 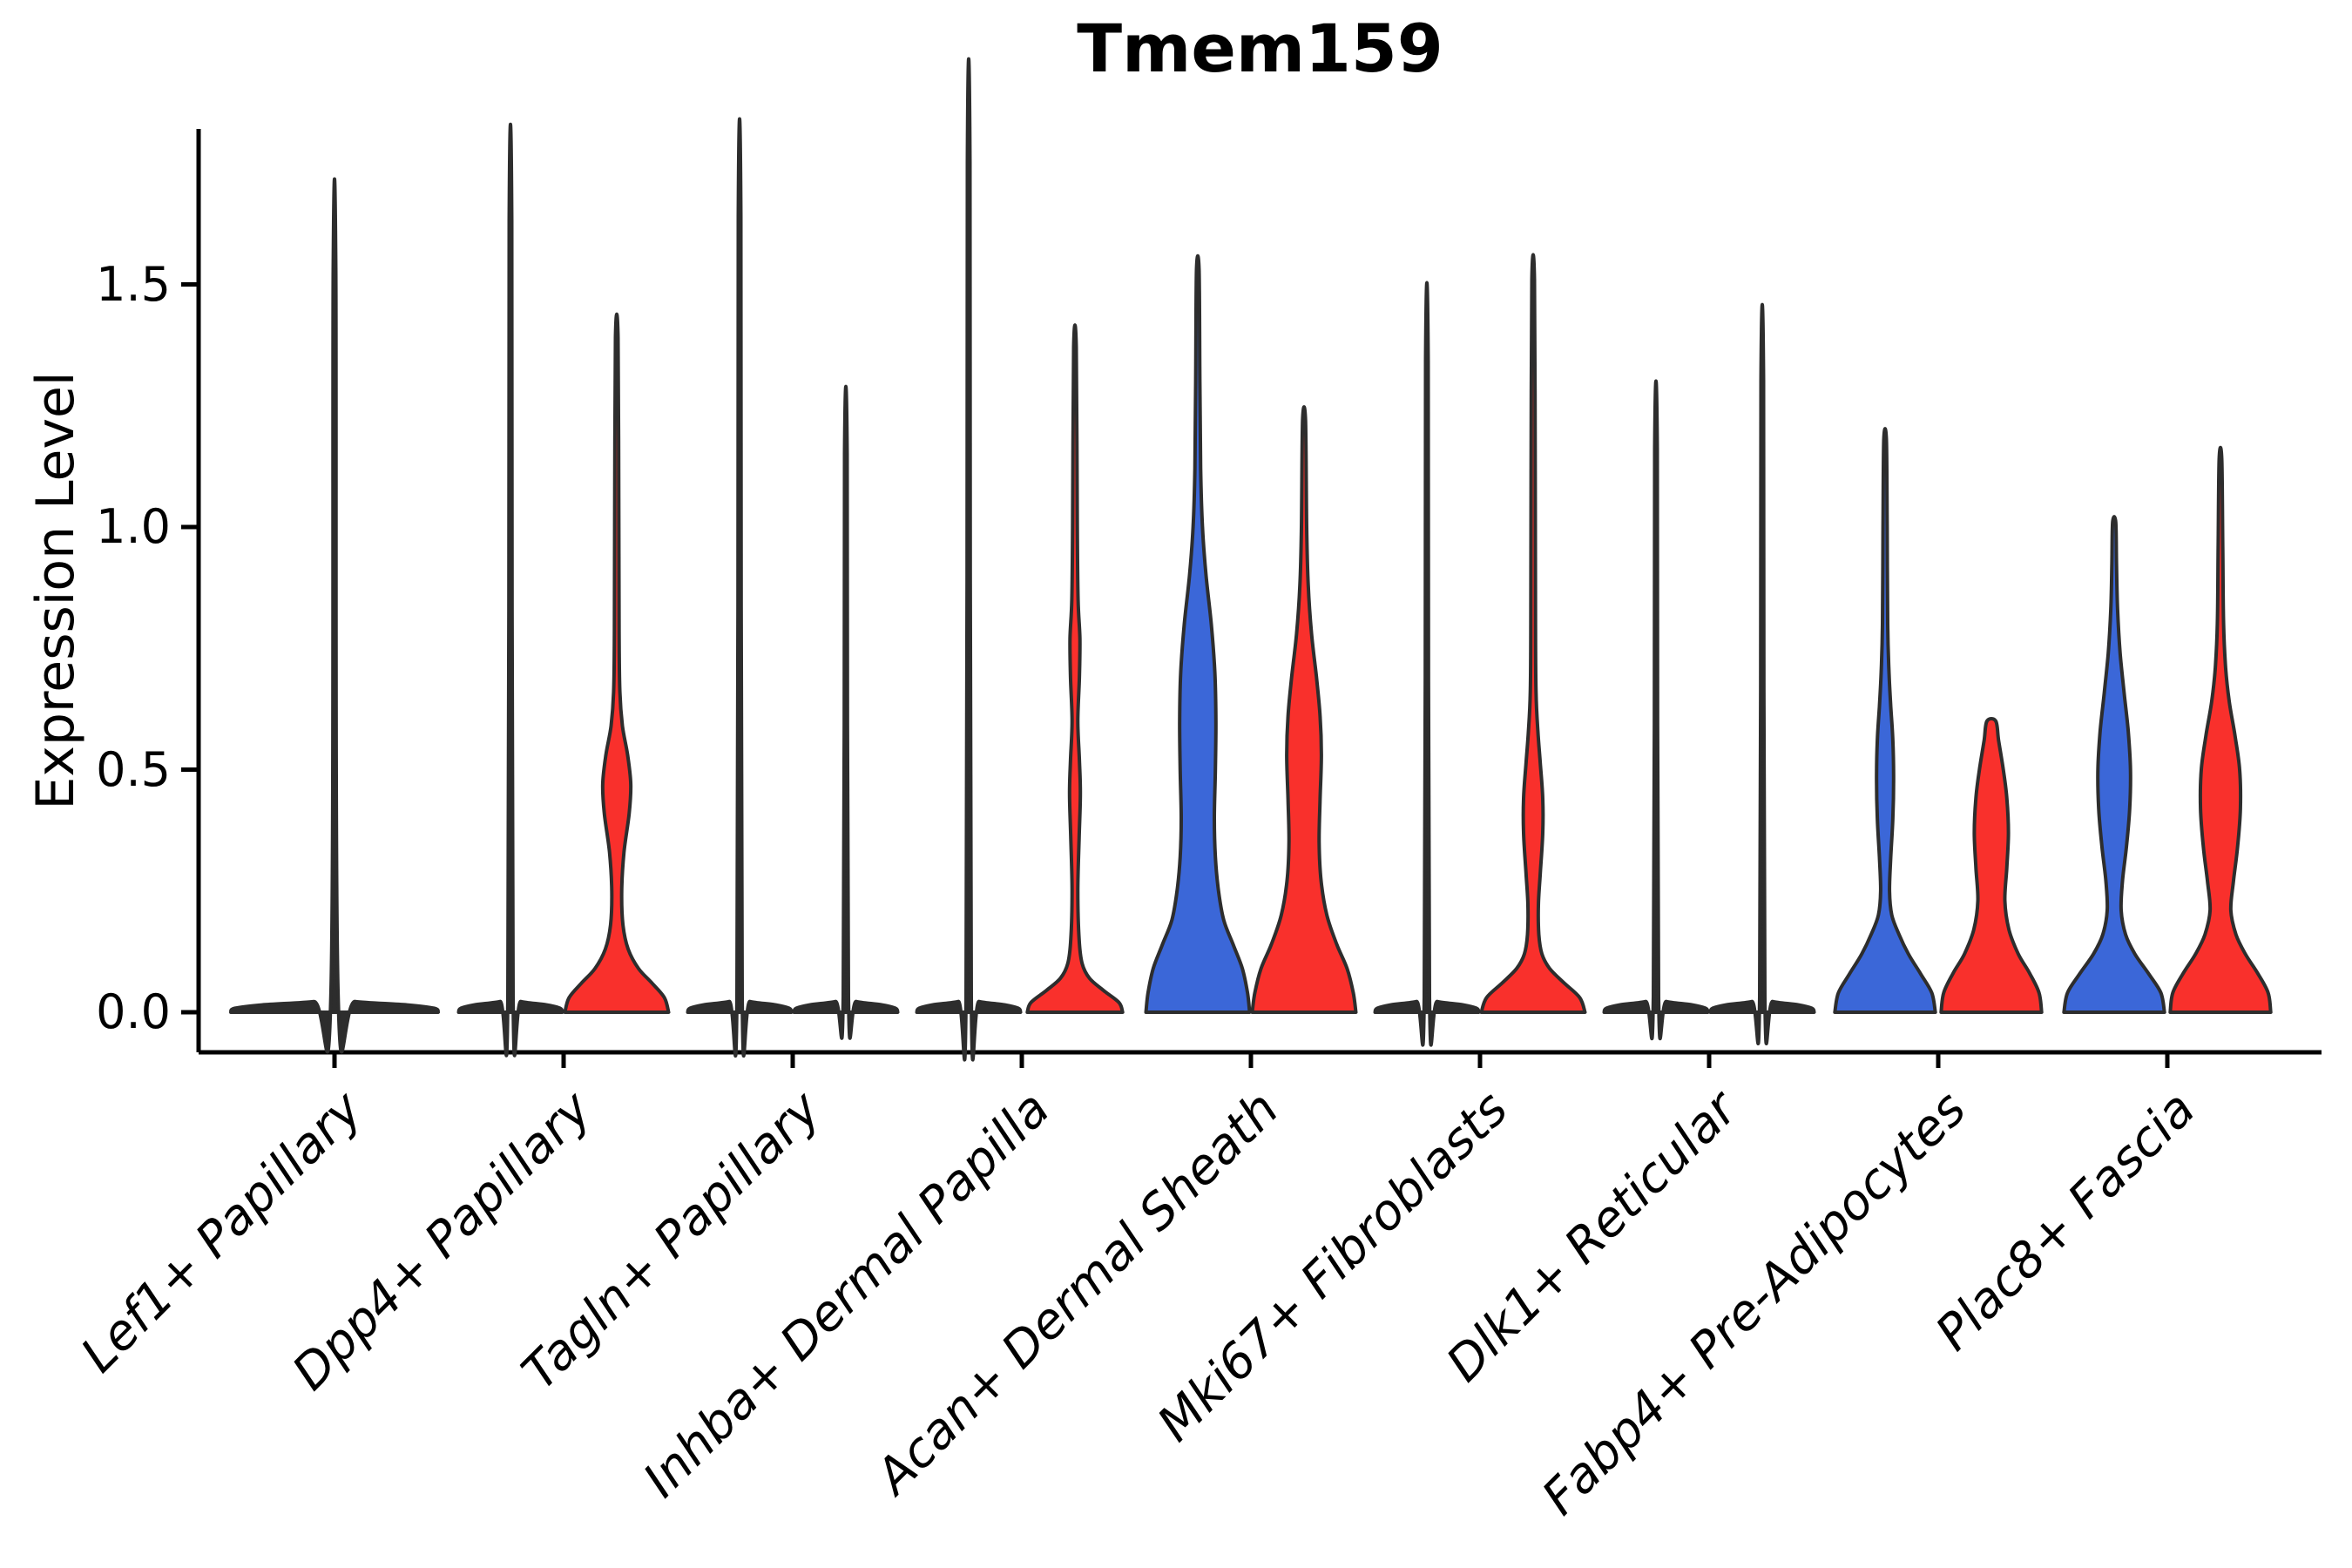 What do you see at coordinates (2114, 764) in the screenshot?
I see `violin-left-plac8-fascia` at bounding box center [2114, 764].